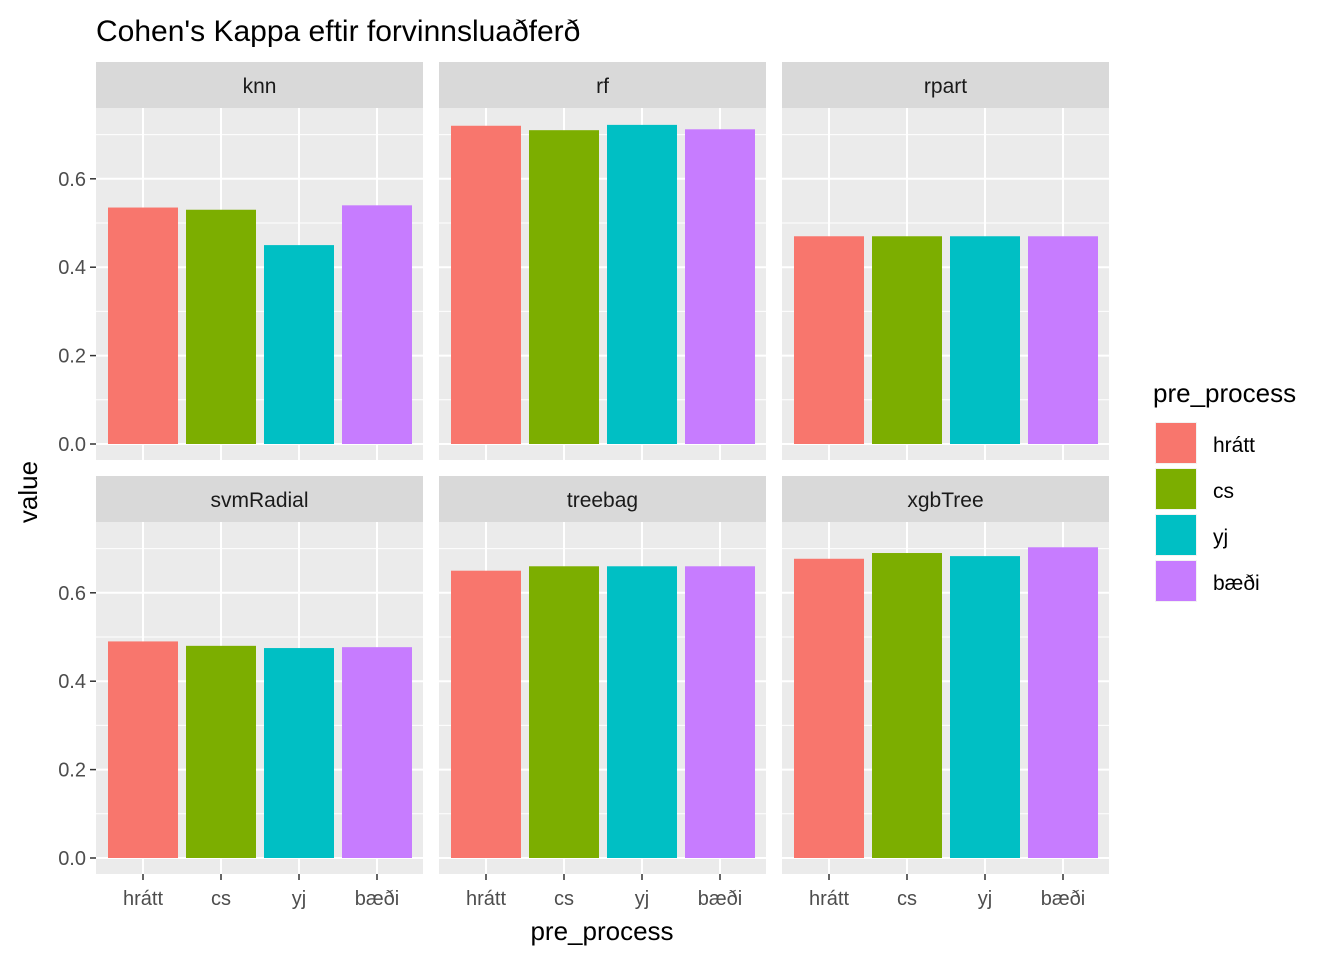  I want to click on legend-label: bæði, so click(1236, 583).